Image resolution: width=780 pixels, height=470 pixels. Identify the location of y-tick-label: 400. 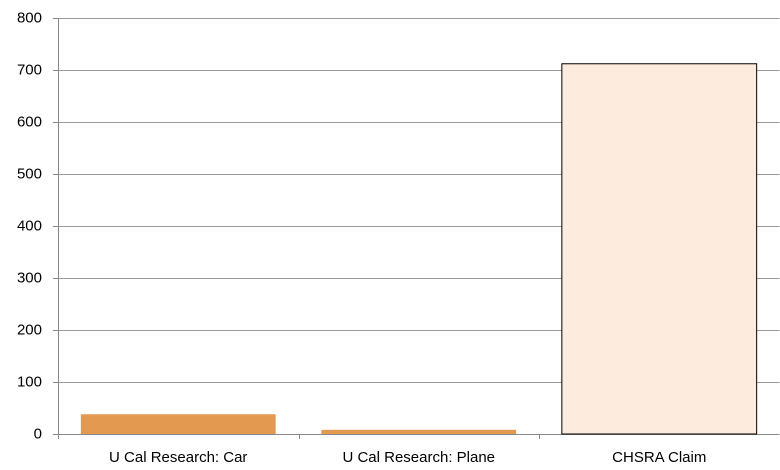
(29, 225).